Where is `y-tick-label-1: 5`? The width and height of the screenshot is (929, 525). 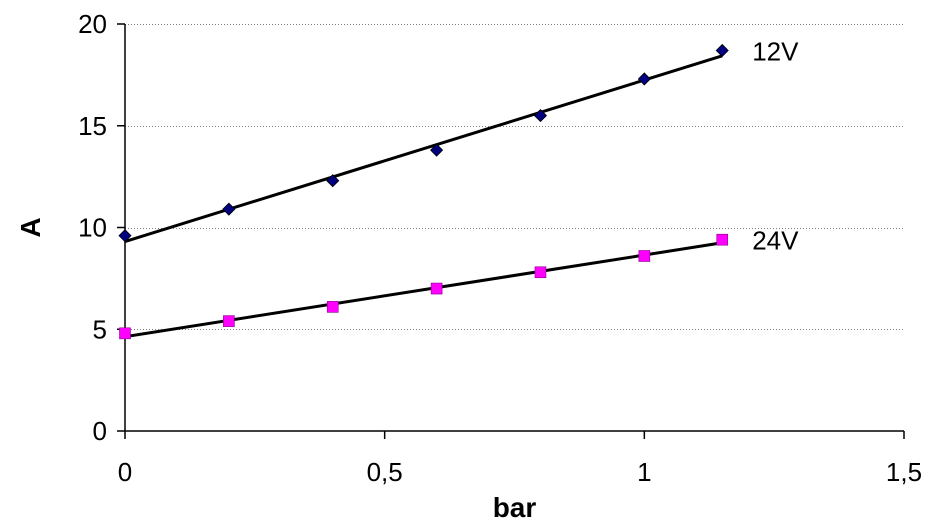 y-tick-label-1: 5 is located at coordinates (100, 329).